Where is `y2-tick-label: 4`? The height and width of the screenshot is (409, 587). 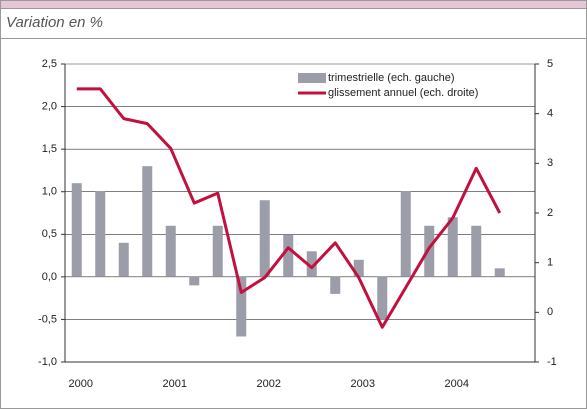
y2-tick-label: 4 is located at coordinates (550, 114).